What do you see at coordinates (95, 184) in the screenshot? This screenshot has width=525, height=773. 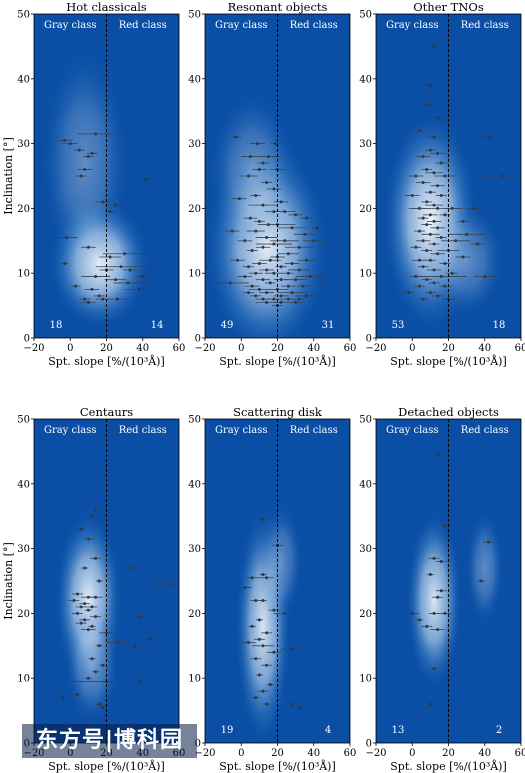 I see `density-map` at bounding box center [95, 184].